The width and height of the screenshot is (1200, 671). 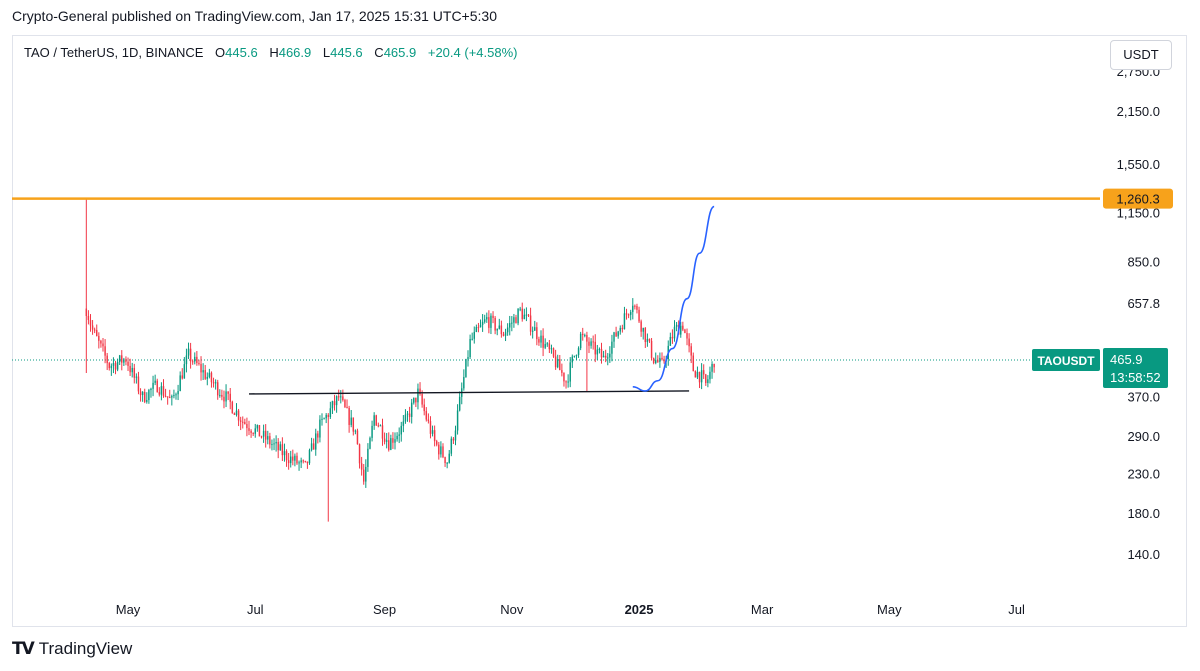 What do you see at coordinates (673, 298) in the screenshot?
I see `projection-curve` at bounding box center [673, 298].